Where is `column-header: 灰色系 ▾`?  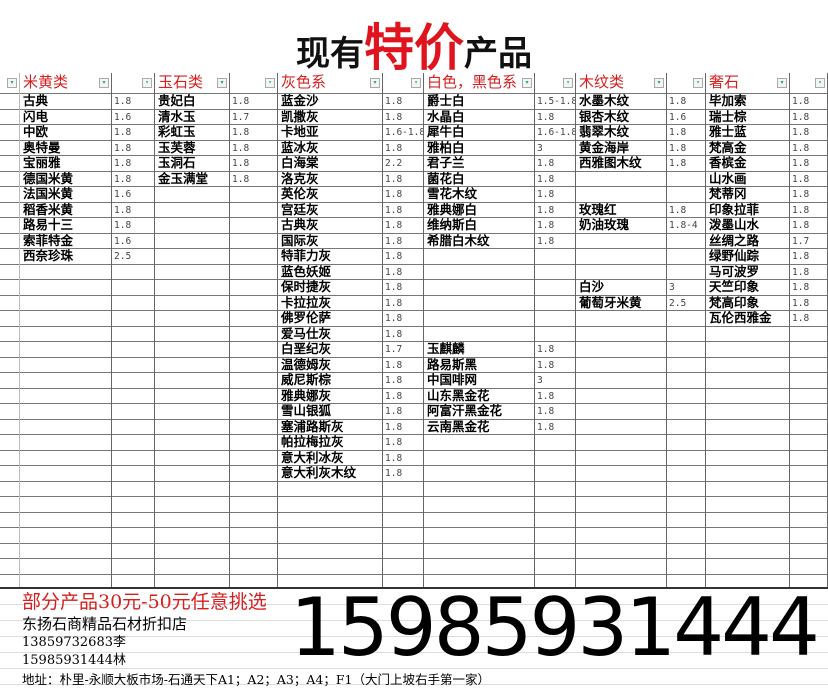
column-header: 灰色系 ▾ is located at coordinates (330, 83).